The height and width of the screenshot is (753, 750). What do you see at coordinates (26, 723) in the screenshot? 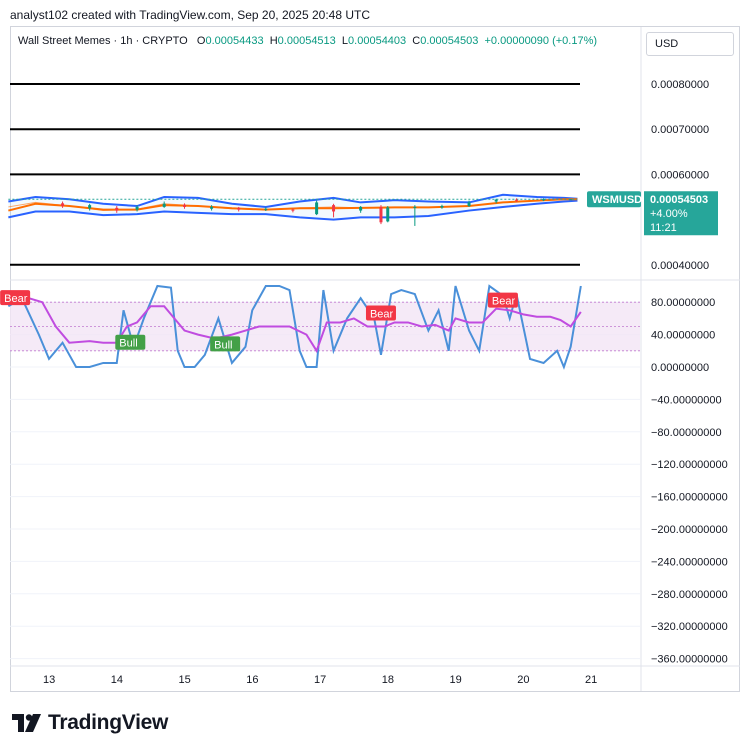
I see `tradingview-logo-icon` at bounding box center [26, 723].